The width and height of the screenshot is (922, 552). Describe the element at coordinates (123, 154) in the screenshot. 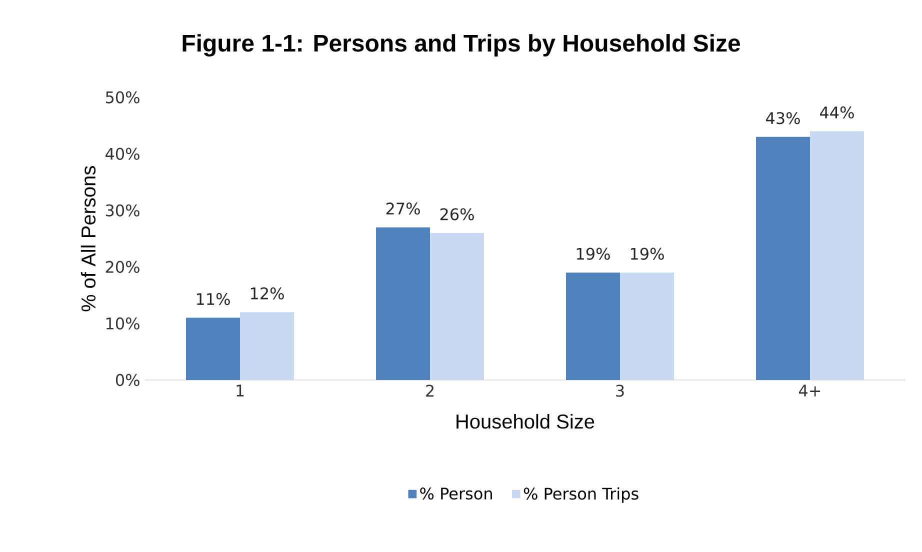

I see `y-tick-label: 40%` at that location.